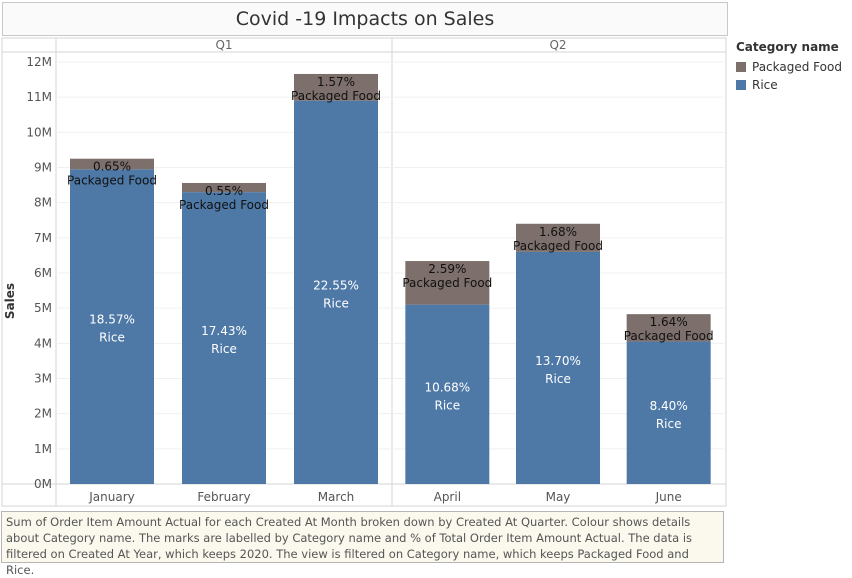  What do you see at coordinates (741, 67) in the screenshot?
I see `legend-swatch-packaged-food` at bounding box center [741, 67].